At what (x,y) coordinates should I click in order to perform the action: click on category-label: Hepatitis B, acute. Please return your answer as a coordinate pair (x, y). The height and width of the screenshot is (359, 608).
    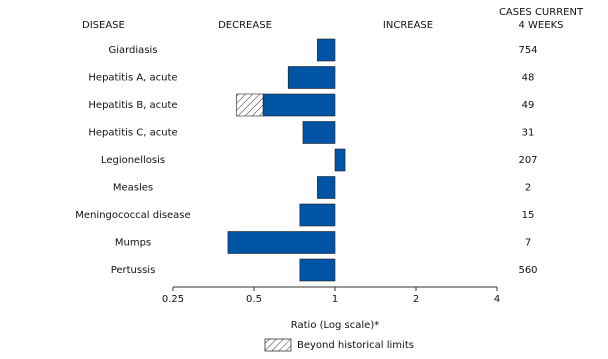
    Looking at the image, I should click on (132, 105).